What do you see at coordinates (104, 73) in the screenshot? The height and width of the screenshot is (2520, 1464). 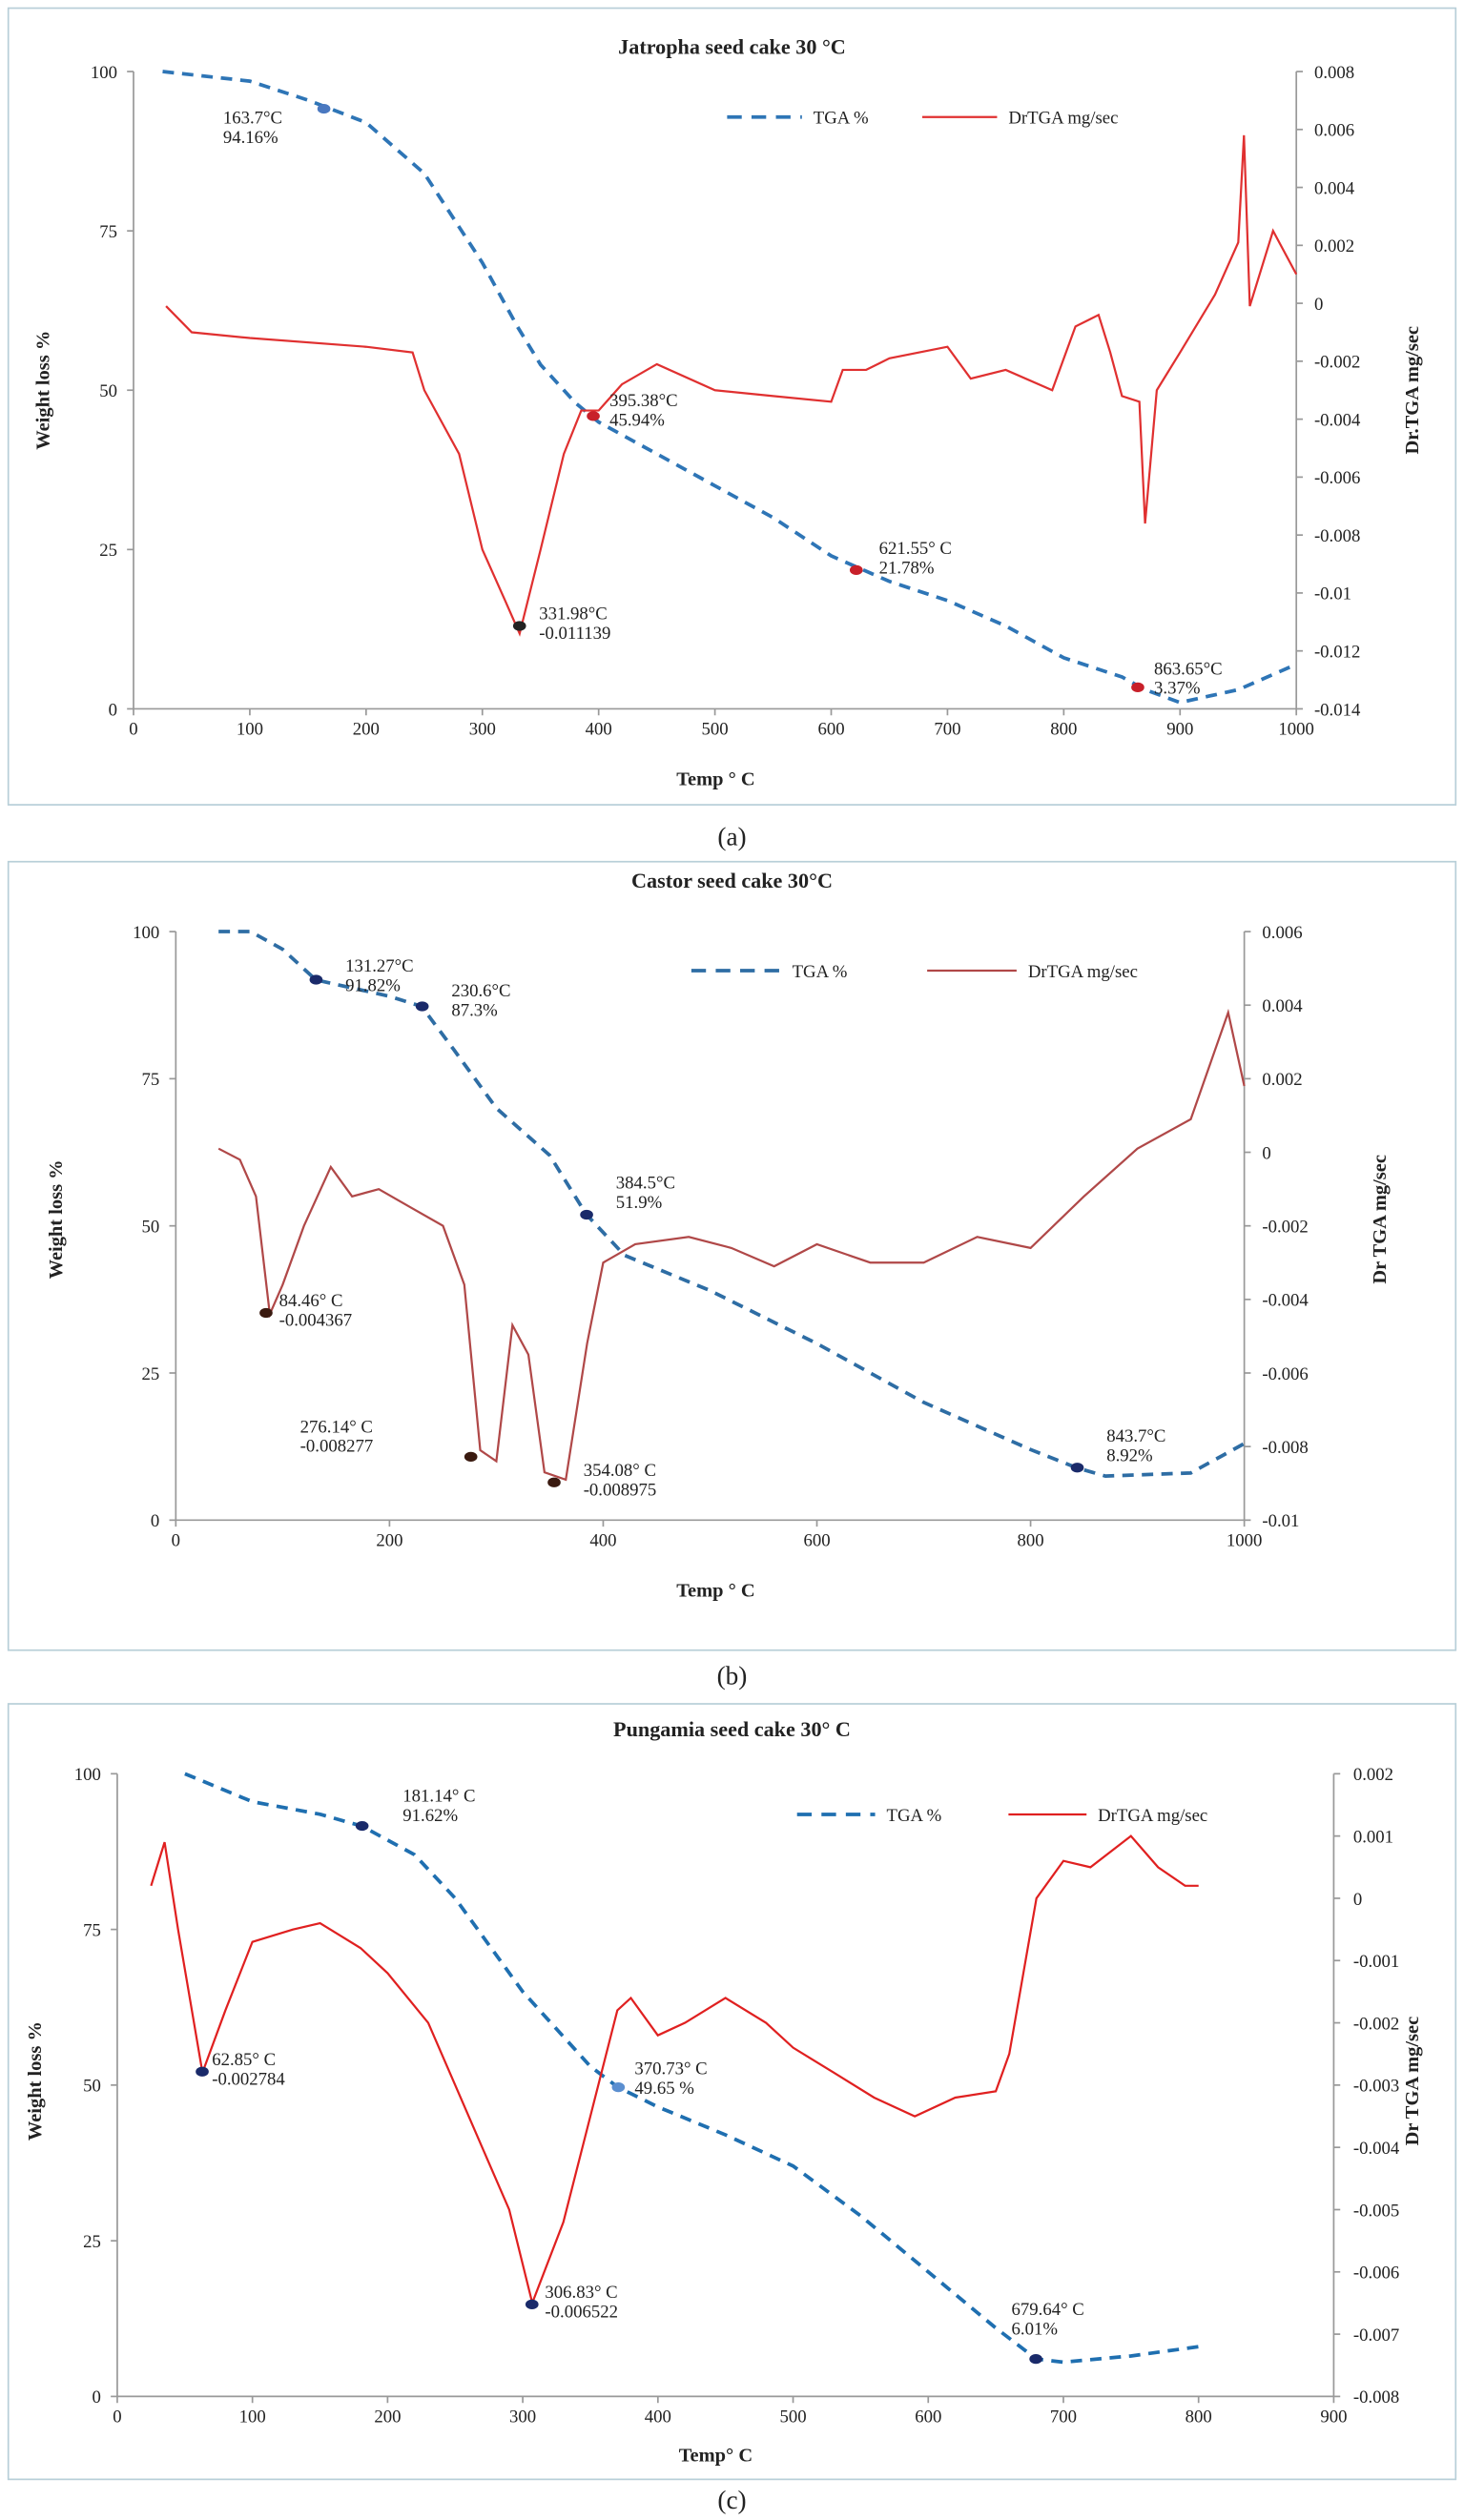 I see `y-tick-label: 100` at bounding box center [104, 73].